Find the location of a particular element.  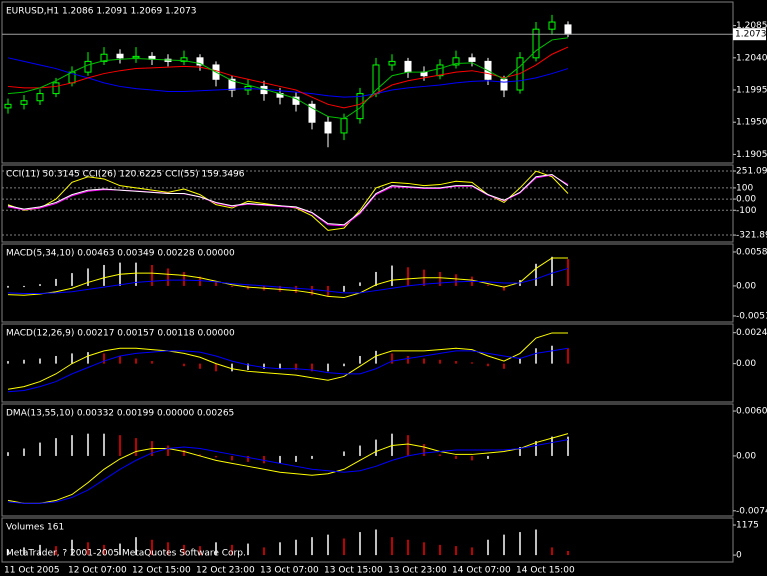

x-tick-label: 12 Oct 15:00 is located at coordinates (161, 571).